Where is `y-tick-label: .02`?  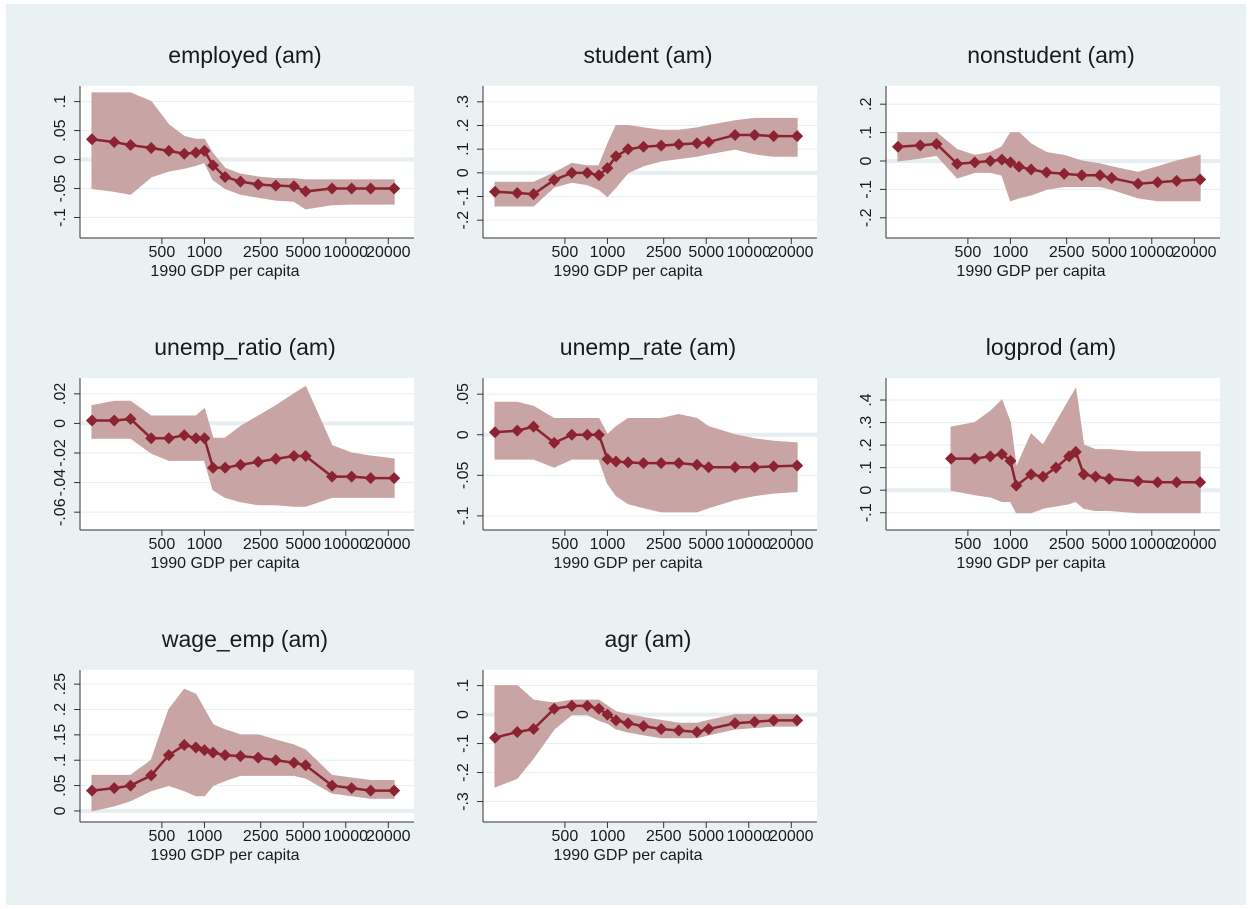 y-tick-label: .02 is located at coordinates (60, 394).